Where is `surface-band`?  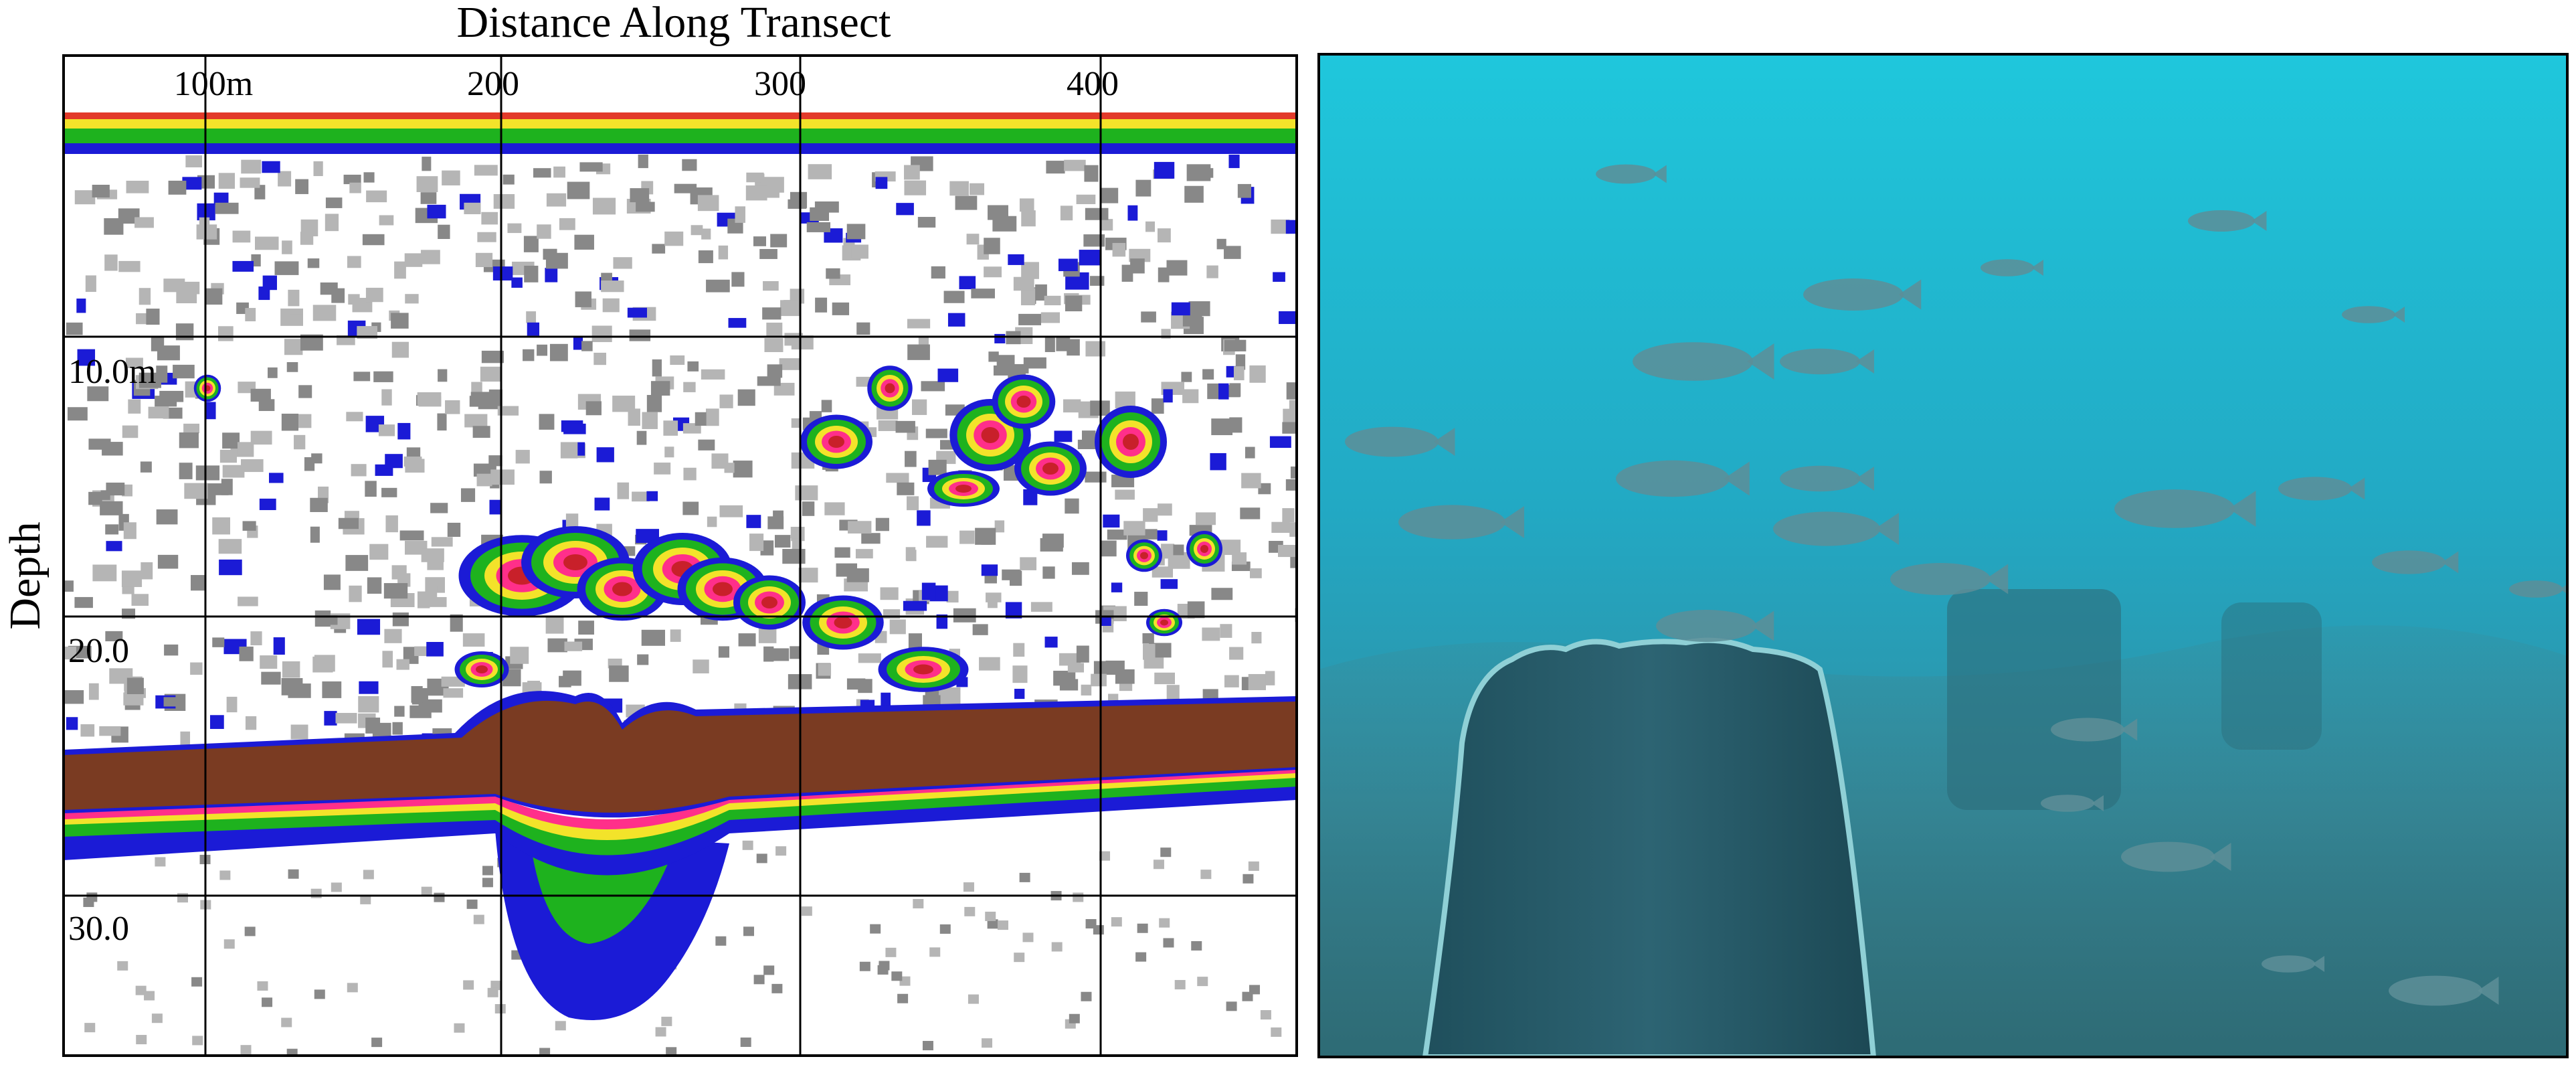
surface-band is located at coordinates (680, 124).